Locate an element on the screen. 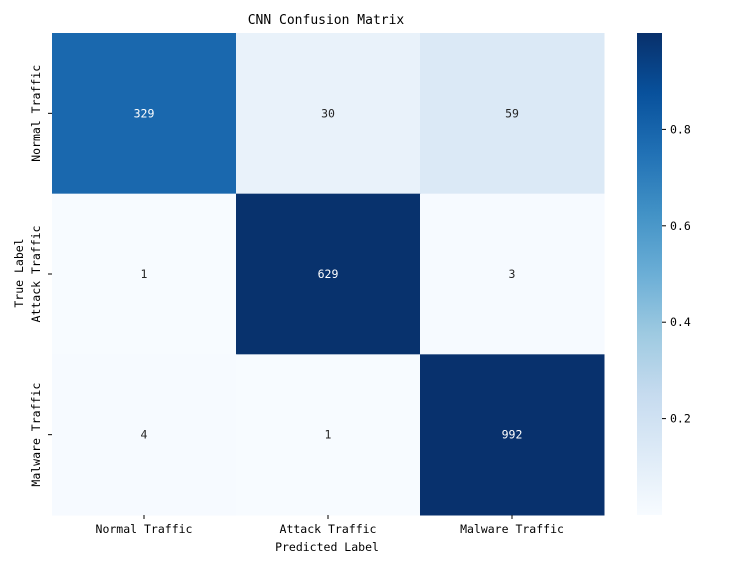 Image resolution: width=756 pixels, height=567 pixels. cell-value-r2-c1: 1 is located at coordinates (328, 435).